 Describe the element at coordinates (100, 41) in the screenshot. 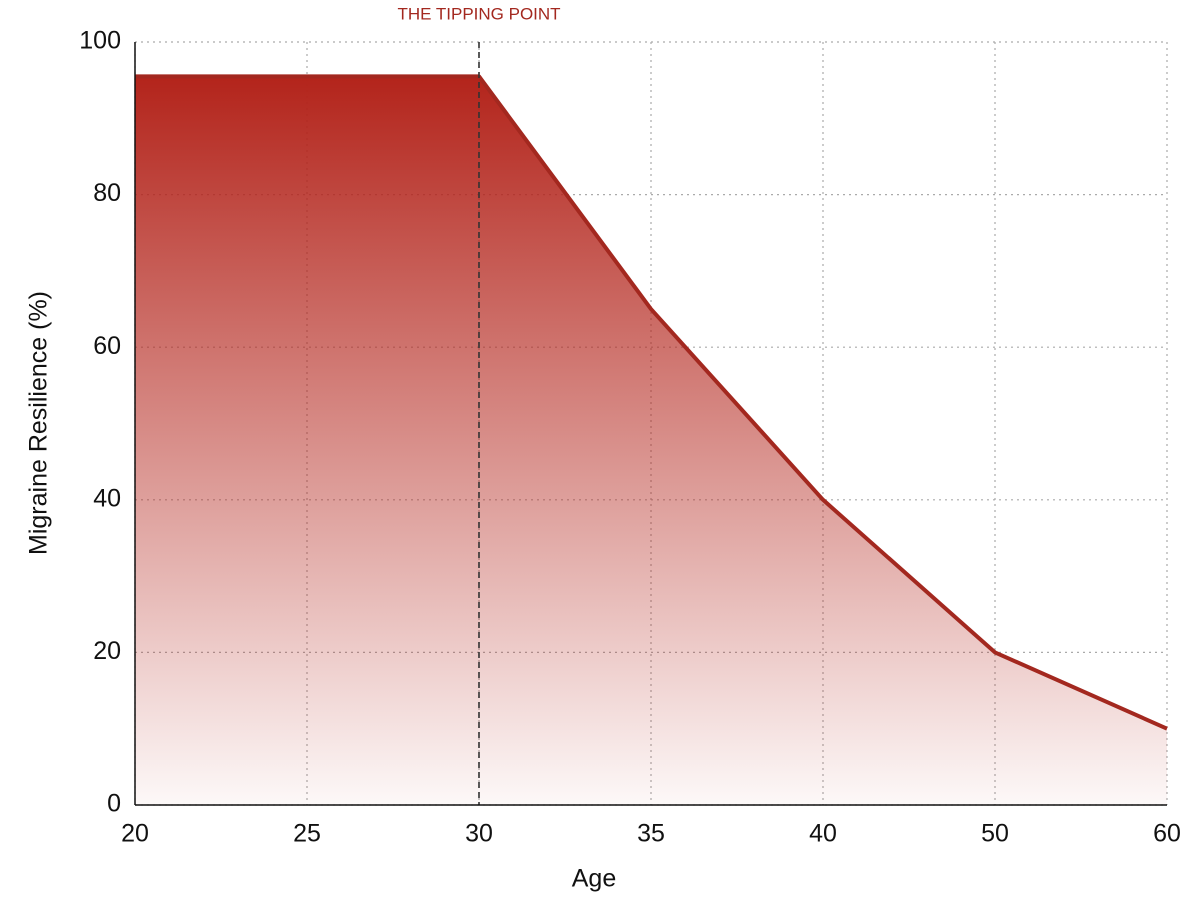

I see `y-tick-label: 100` at that location.